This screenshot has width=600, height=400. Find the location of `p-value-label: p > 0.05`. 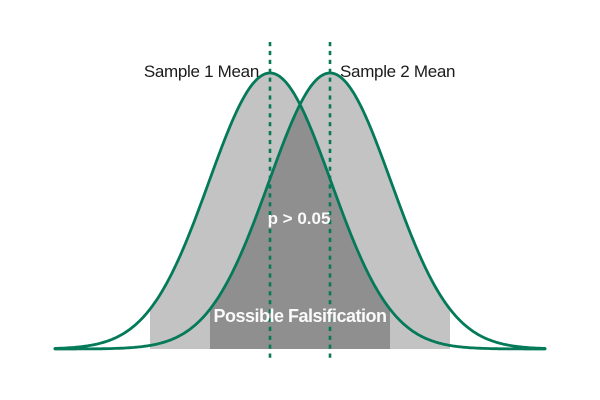

p-value-label: p > 0.05 is located at coordinates (299, 218).